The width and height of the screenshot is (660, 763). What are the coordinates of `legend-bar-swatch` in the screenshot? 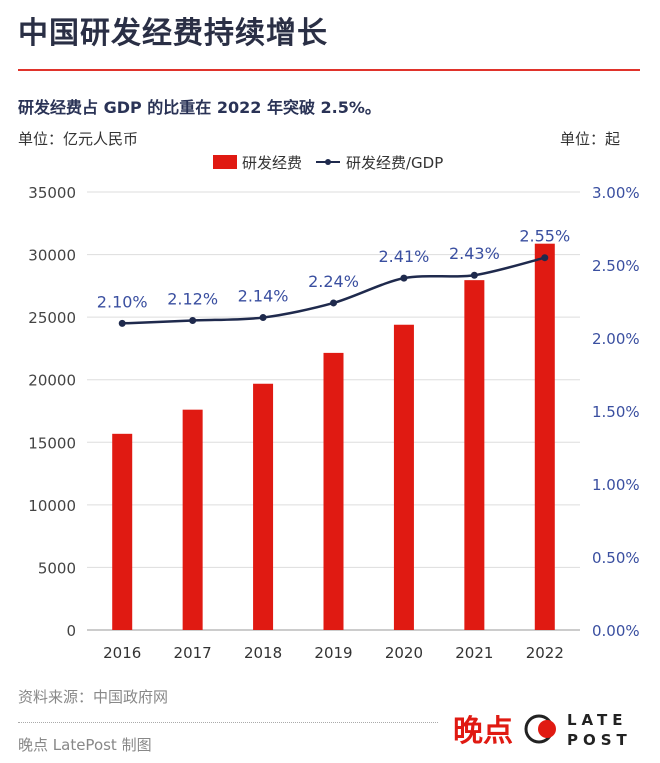 It's located at (225, 162).